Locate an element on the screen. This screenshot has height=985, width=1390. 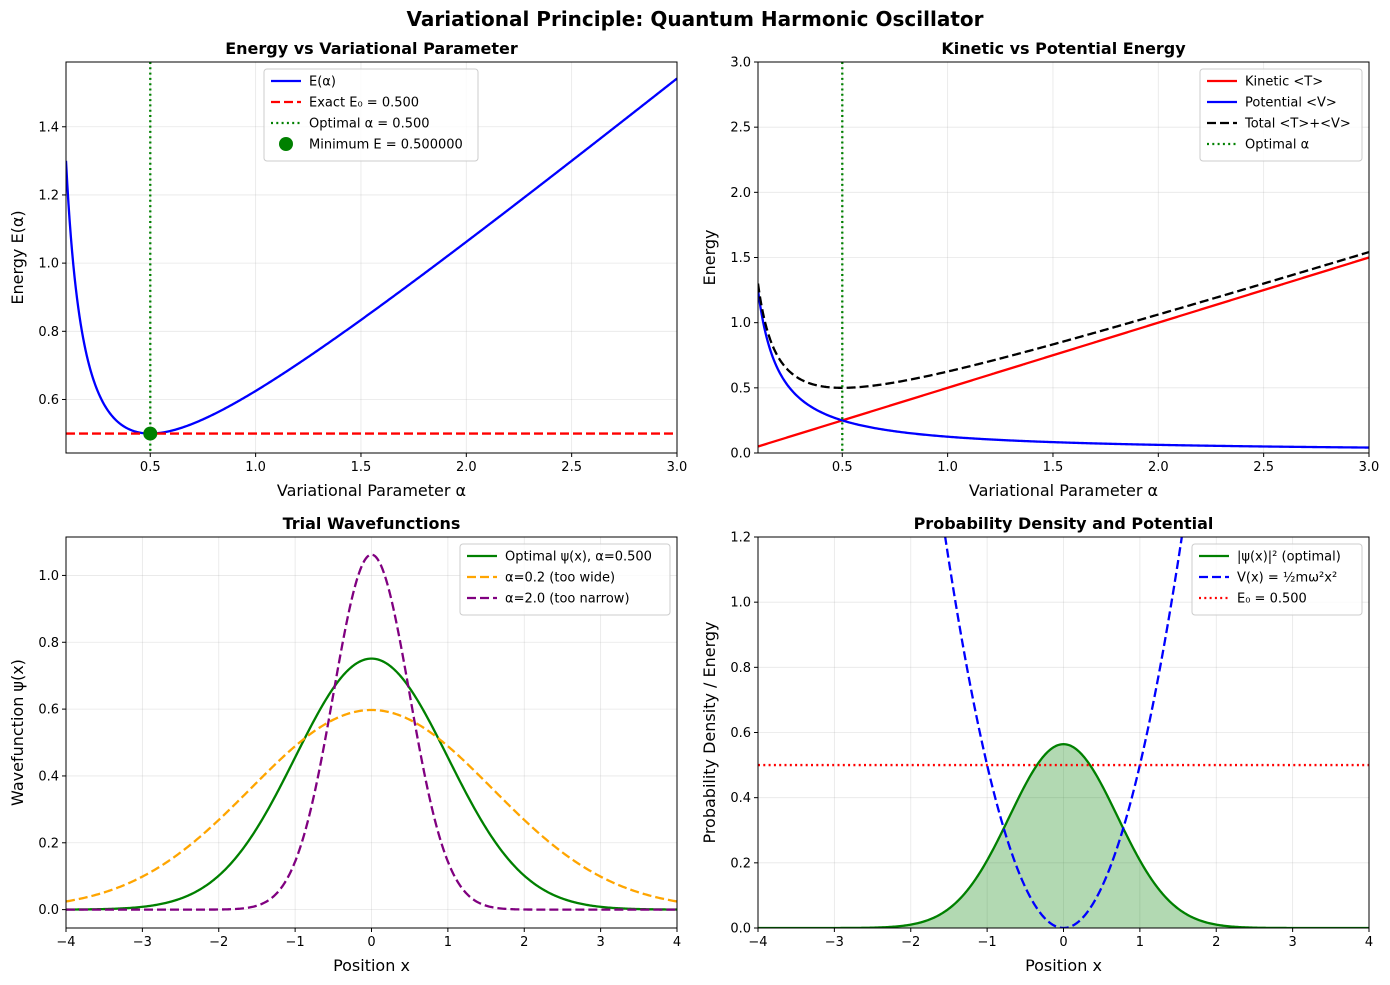
legend-label: Optimal α = 0.500 is located at coordinates (369, 124).